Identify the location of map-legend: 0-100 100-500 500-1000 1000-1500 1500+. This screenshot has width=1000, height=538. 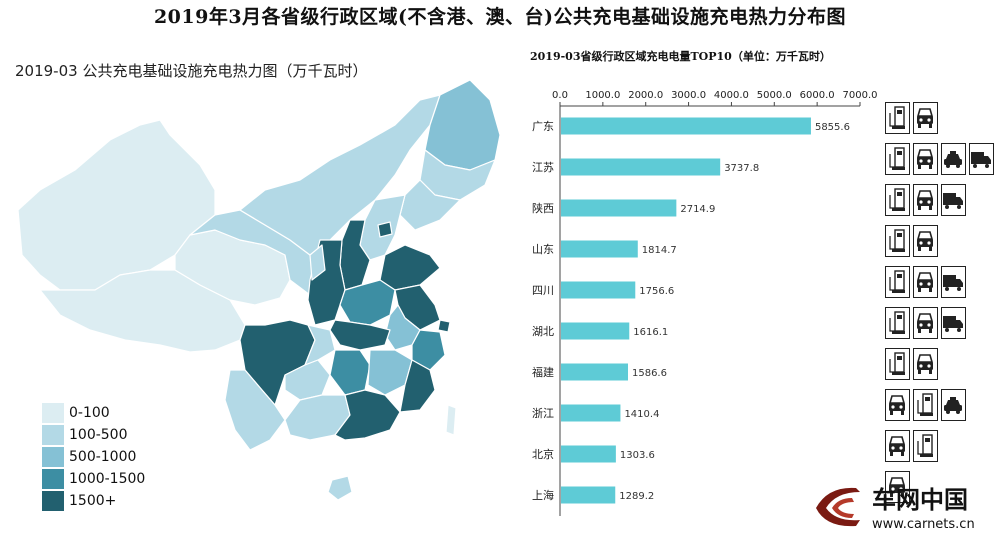
(93, 457).